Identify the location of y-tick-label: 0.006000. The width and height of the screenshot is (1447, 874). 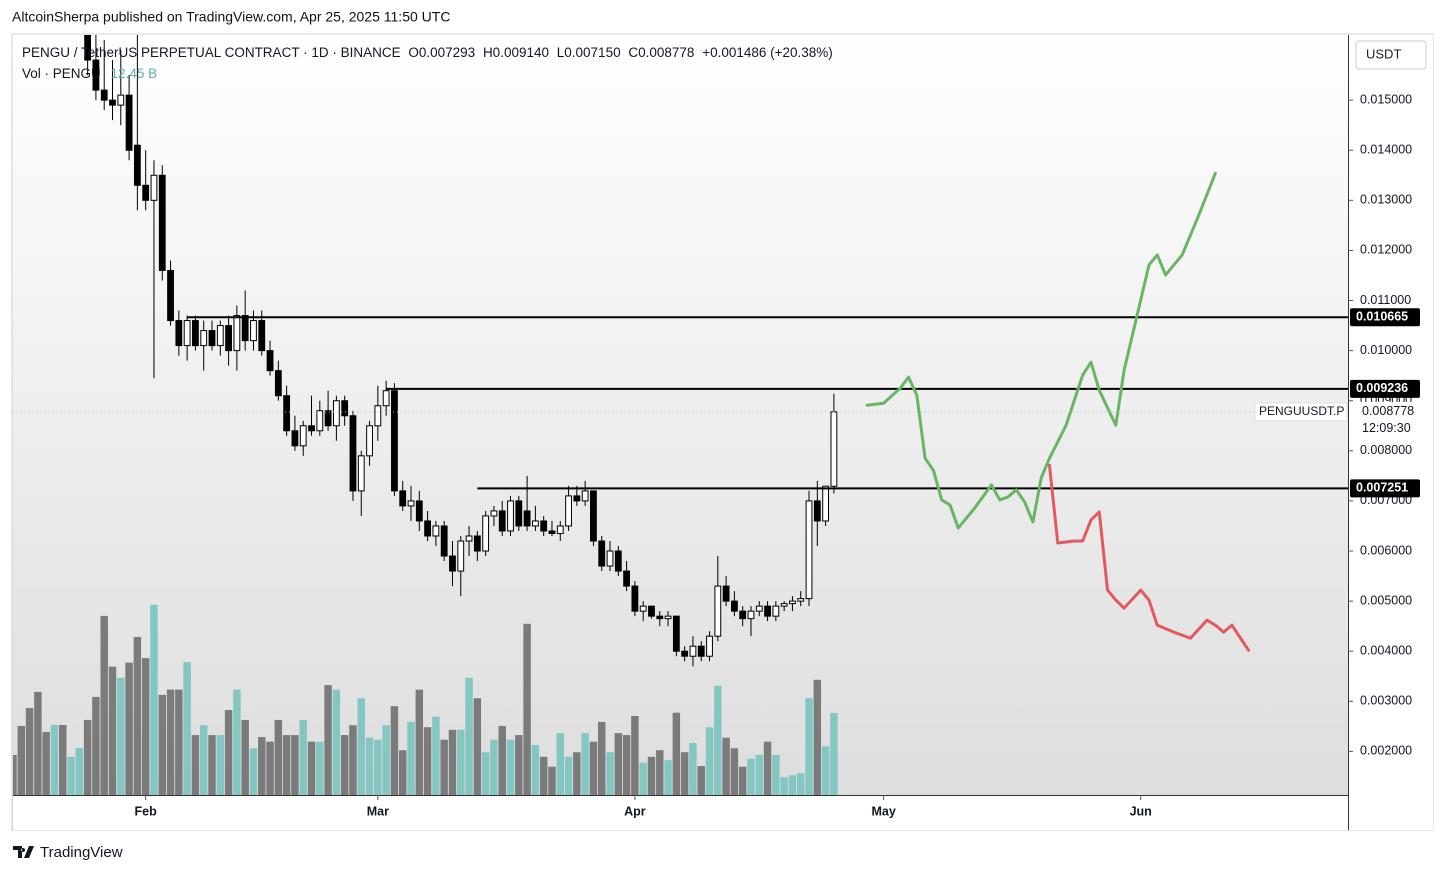
(1386, 550).